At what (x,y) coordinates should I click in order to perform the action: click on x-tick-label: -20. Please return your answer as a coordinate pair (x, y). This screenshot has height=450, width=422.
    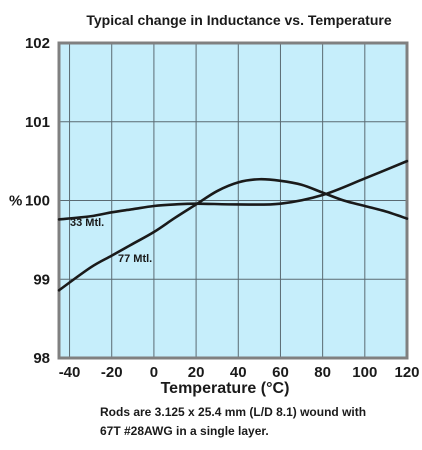
    Looking at the image, I should click on (112, 372).